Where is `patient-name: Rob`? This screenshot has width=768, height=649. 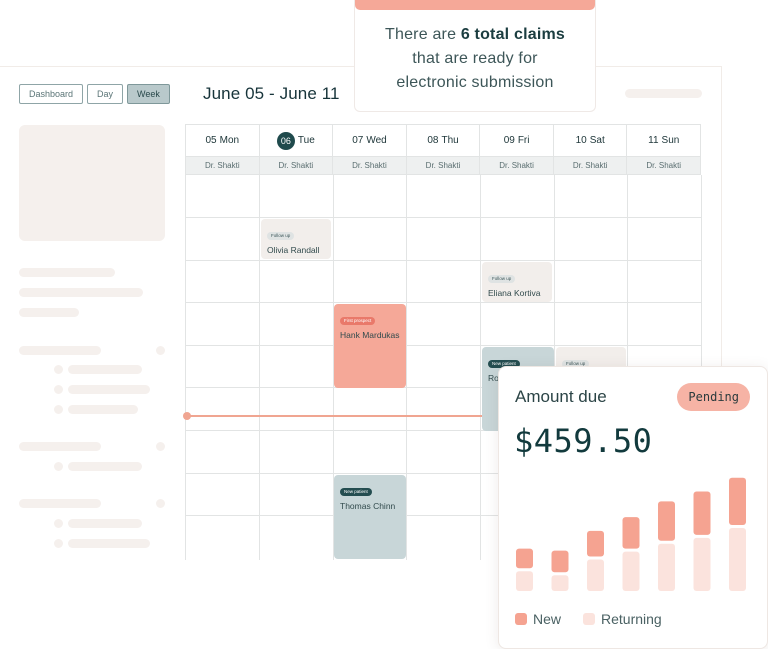 patient-name: Rob is located at coordinates (496, 378).